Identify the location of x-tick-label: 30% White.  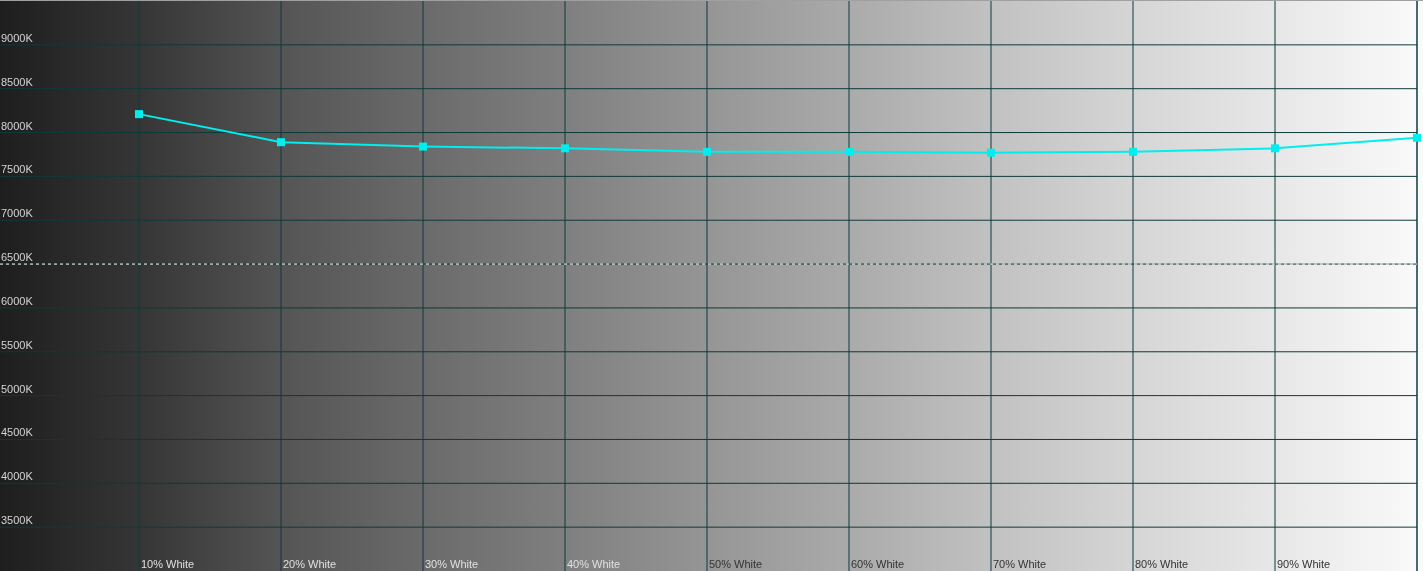
(452, 564).